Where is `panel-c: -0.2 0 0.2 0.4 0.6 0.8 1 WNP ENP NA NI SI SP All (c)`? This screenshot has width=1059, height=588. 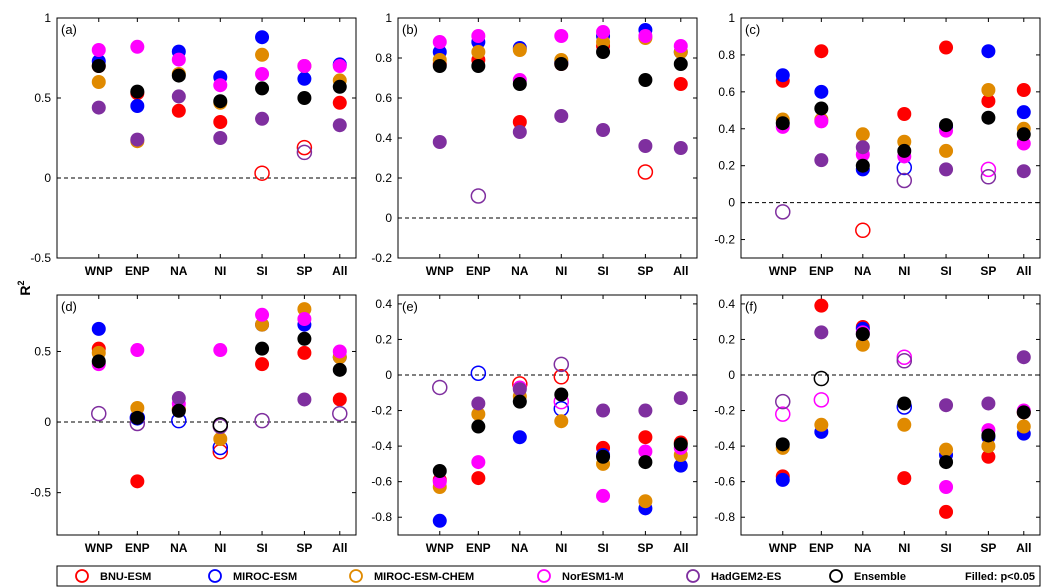 panel-c: -0.2 0 0.2 0.4 0.6 0.8 1 WNP ENP NA NI SI SP All (c) is located at coordinates (877, 144).